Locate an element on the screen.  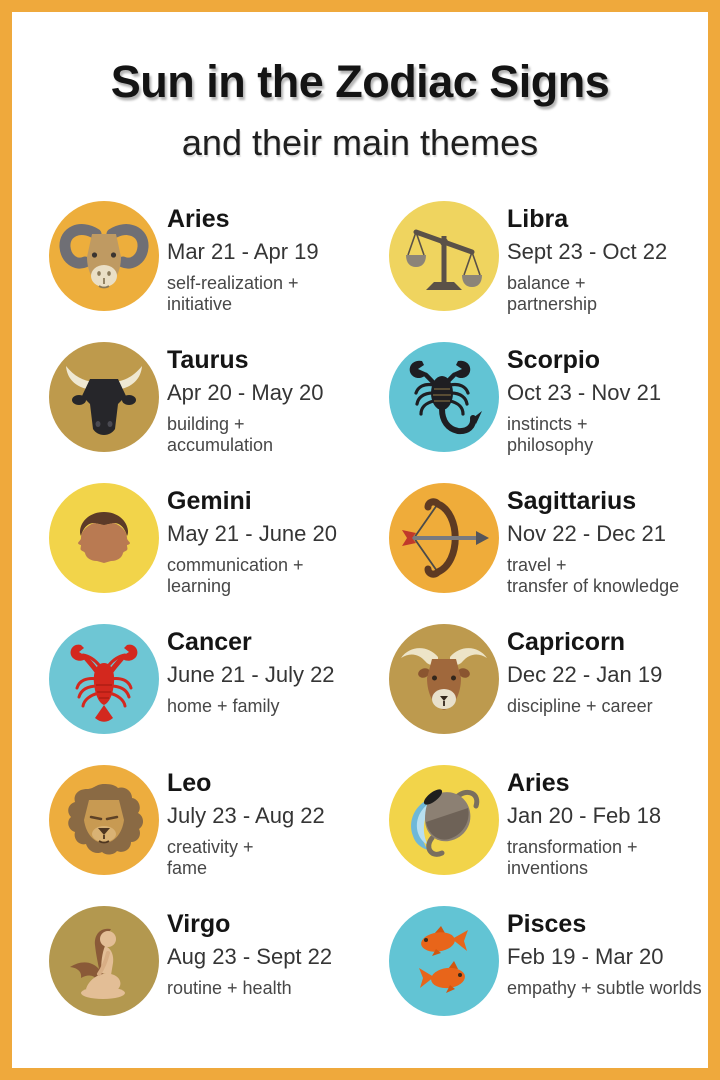
page-title: Sun in the Zodiac Signs is located at coordinates (360, 81).